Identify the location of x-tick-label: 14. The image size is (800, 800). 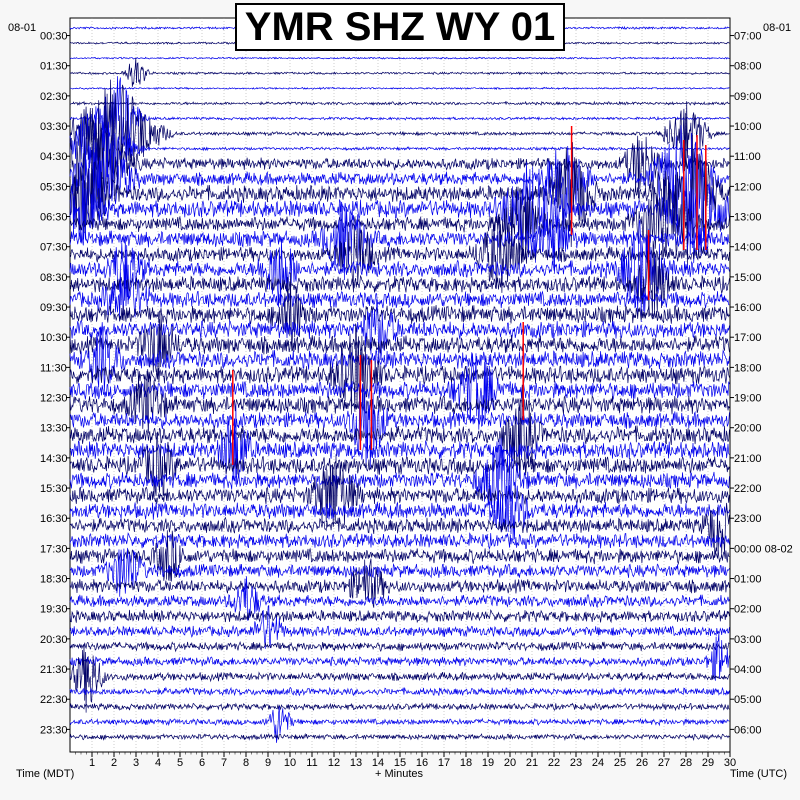
(378, 763).